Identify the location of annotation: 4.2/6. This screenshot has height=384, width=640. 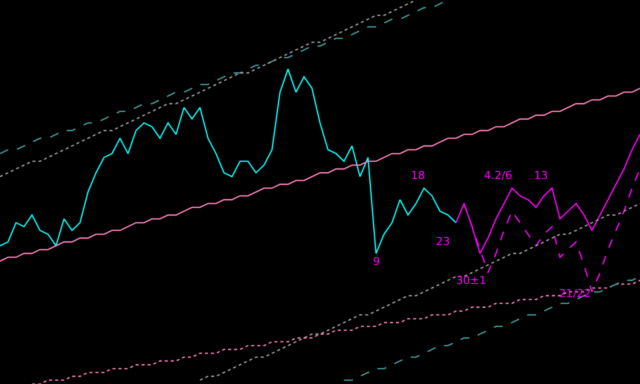
(498, 175).